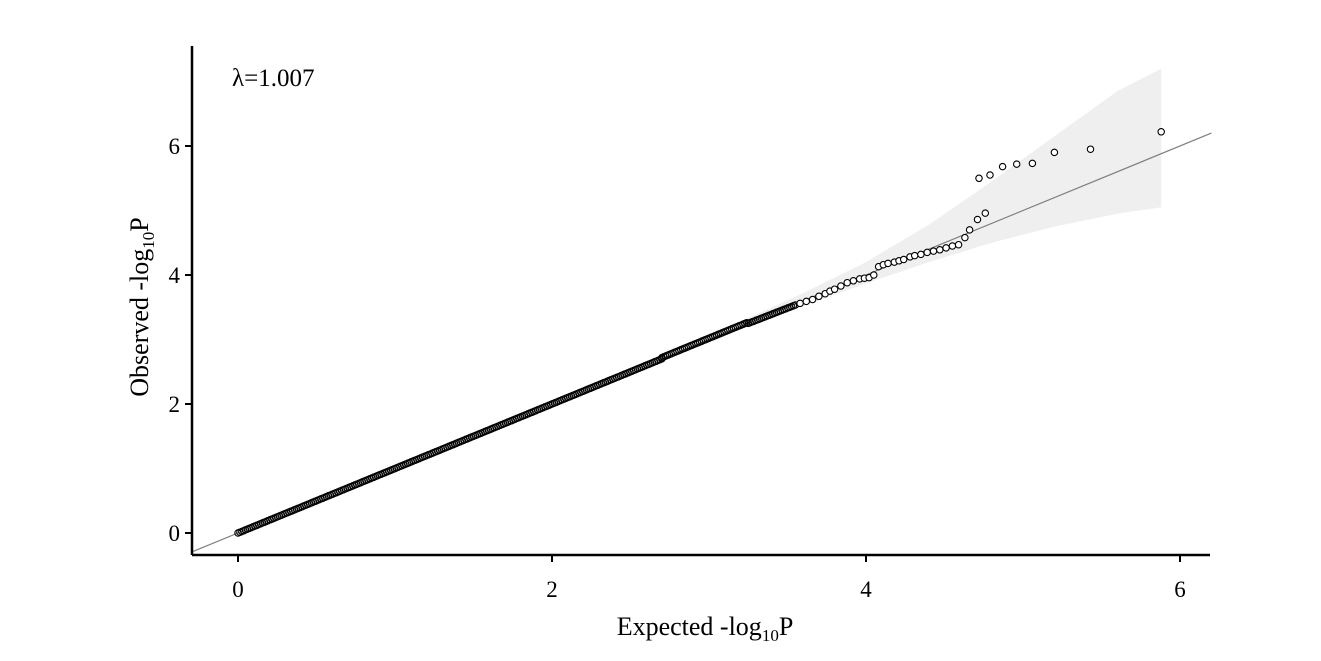 This screenshot has height=661, width=1321. I want to click on y-axis-title-suffix: P, so click(139, 224).